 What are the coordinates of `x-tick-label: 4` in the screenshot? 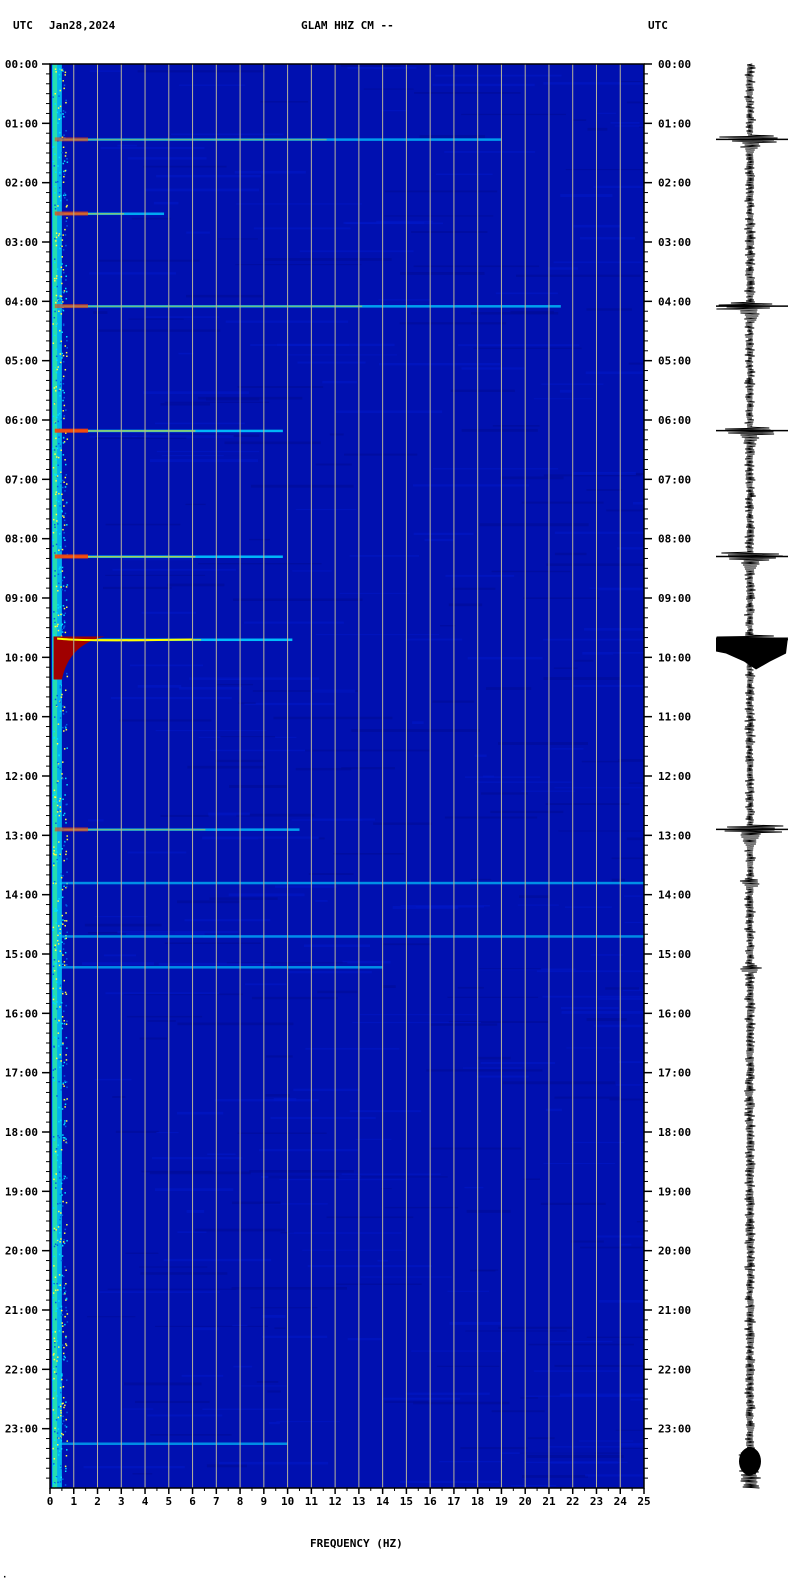 It's located at (145, 1501).